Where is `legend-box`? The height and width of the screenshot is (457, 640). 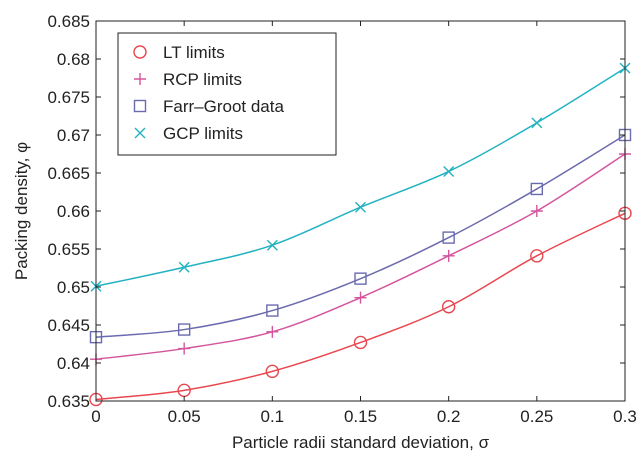
legend-box is located at coordinates (227, 94).